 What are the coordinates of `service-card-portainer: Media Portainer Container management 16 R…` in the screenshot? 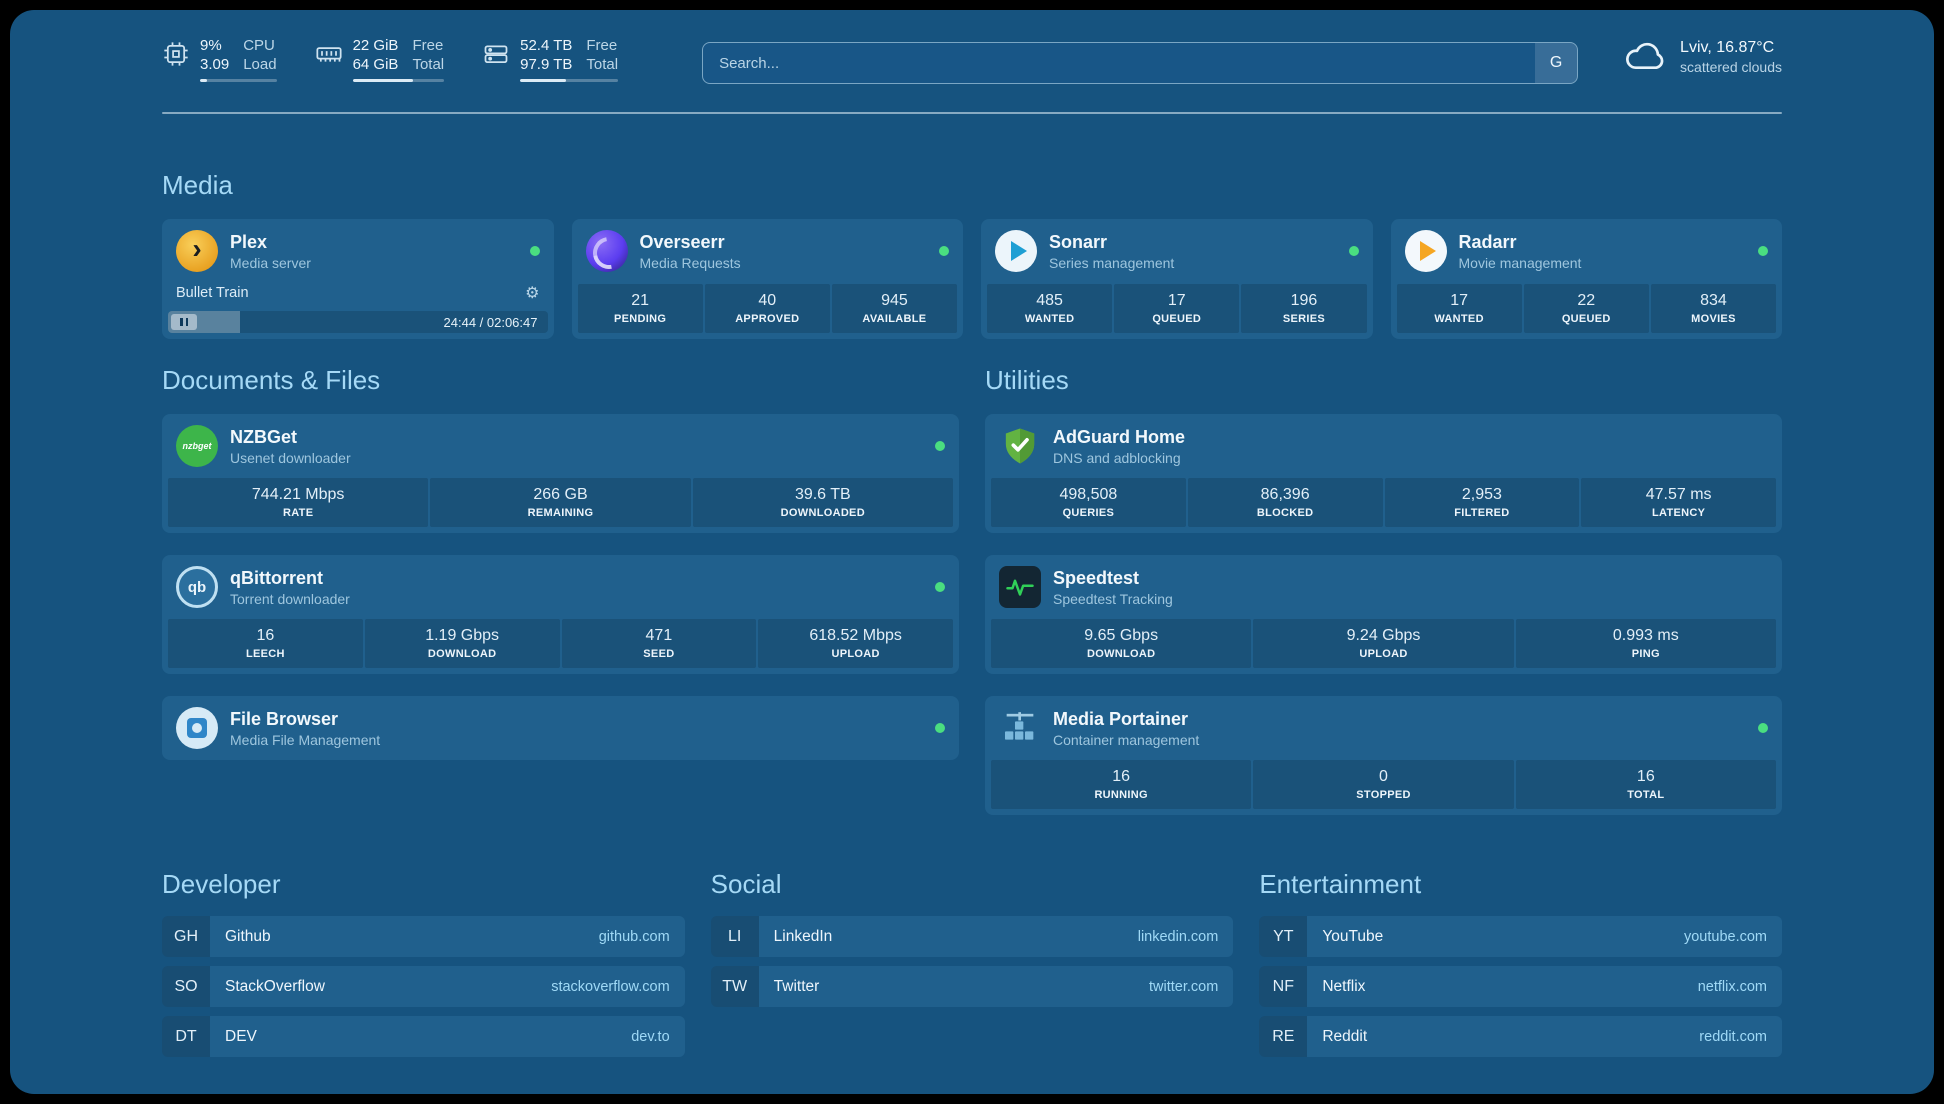 It's located at (1383, 755).